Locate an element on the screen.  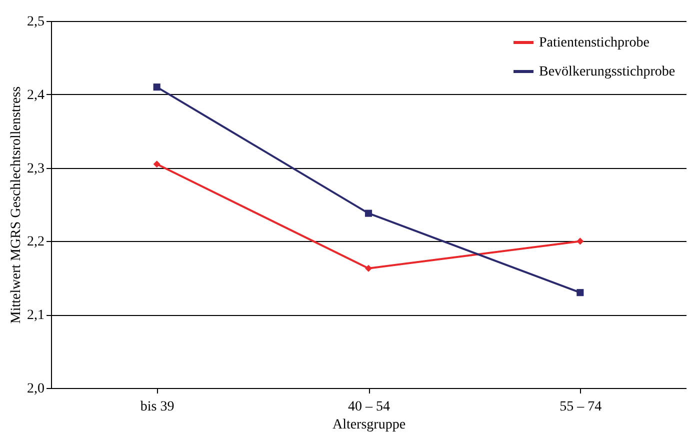
legend-label: Patientenstichprobe is located at coordinates (594, 43).